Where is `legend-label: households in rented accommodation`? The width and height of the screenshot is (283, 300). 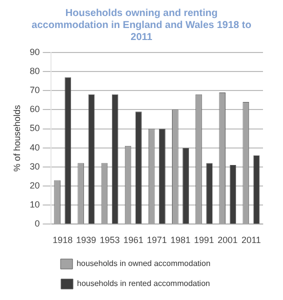
legend-label: households in rented accommodation is located at coordinates (143, 283).